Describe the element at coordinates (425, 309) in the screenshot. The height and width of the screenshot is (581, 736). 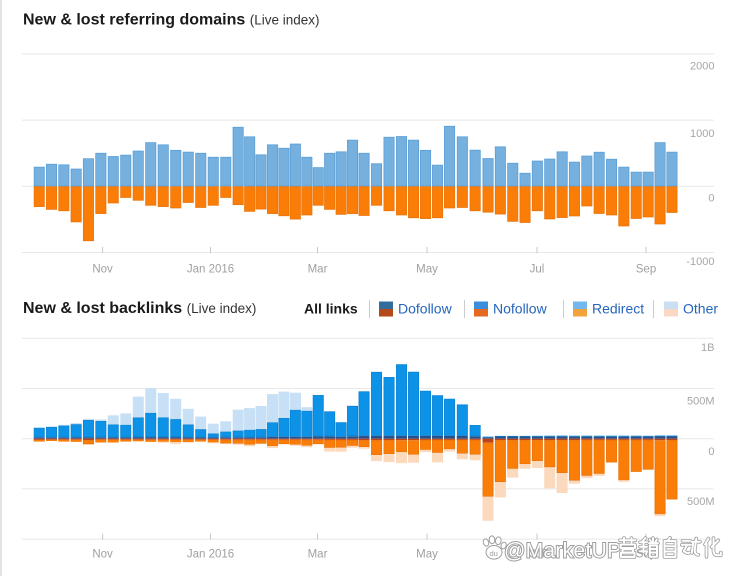
I see `svg-text: Dofollow` at that location.